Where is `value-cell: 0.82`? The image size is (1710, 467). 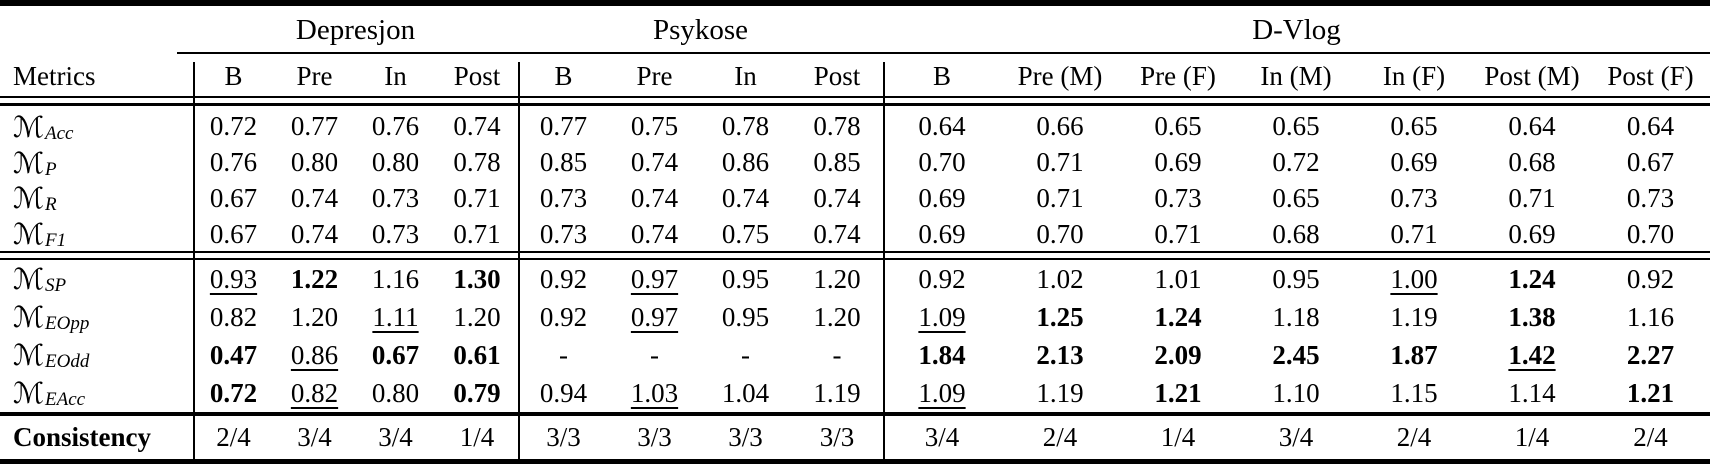 value-cell: 0.82 is located at coordinates (233, 317).